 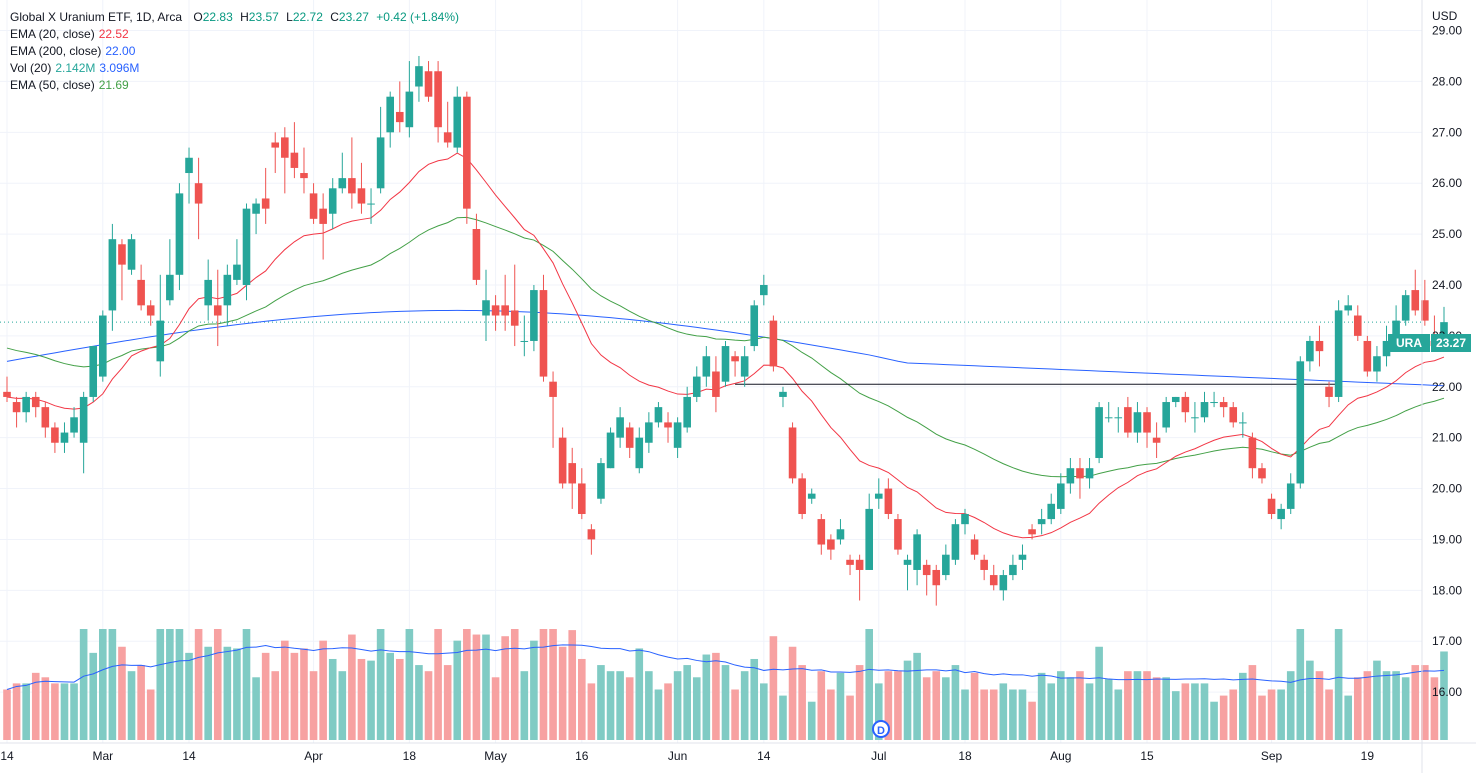 What do you see at coordinates (881, 729) in the screenshot?
I see `dividend-event-badge: D` at bounding box center [881, 729].